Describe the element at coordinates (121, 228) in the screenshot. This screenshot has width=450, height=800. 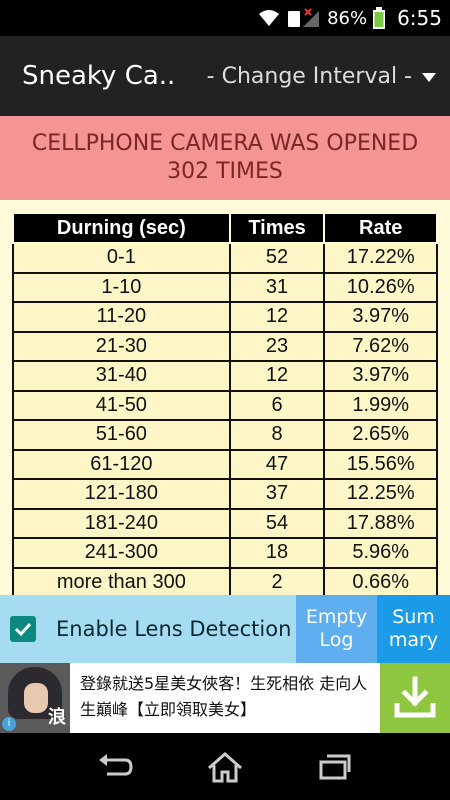
I see `header-duration: Durning (sec)` at that location.